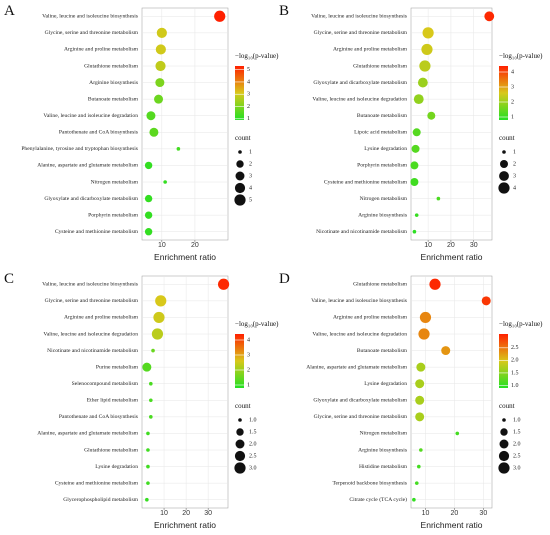 The image size is (550, 535). I want to click on category-label: Histidine metabolism, so click(383, 467).